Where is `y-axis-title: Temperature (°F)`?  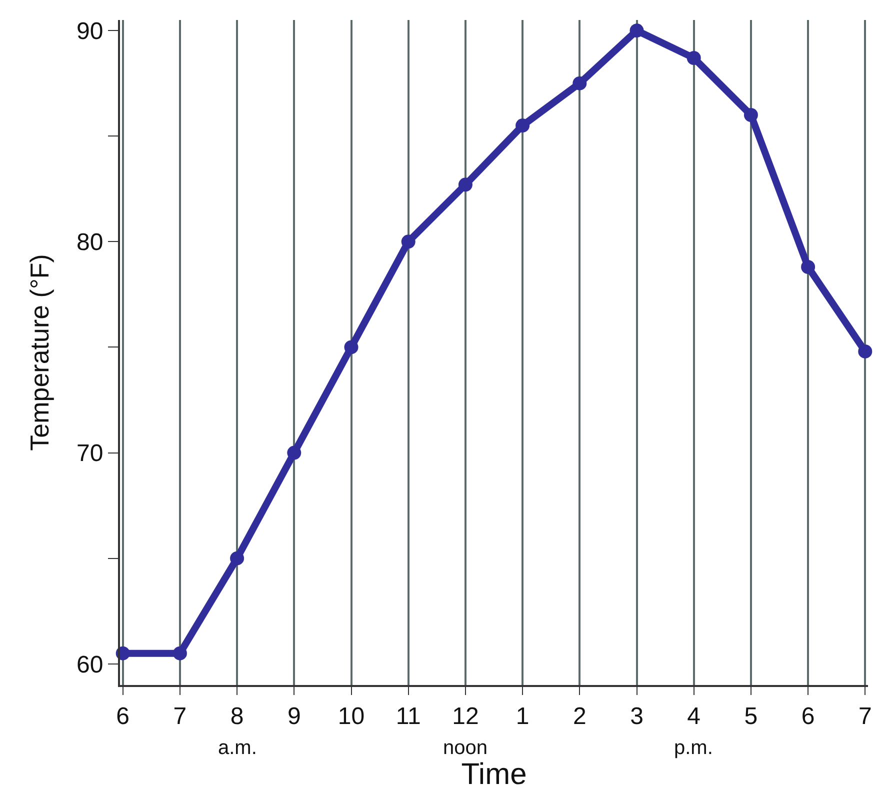 y-axis-title: Temperature (°F) is located at coordinates (39, 352).